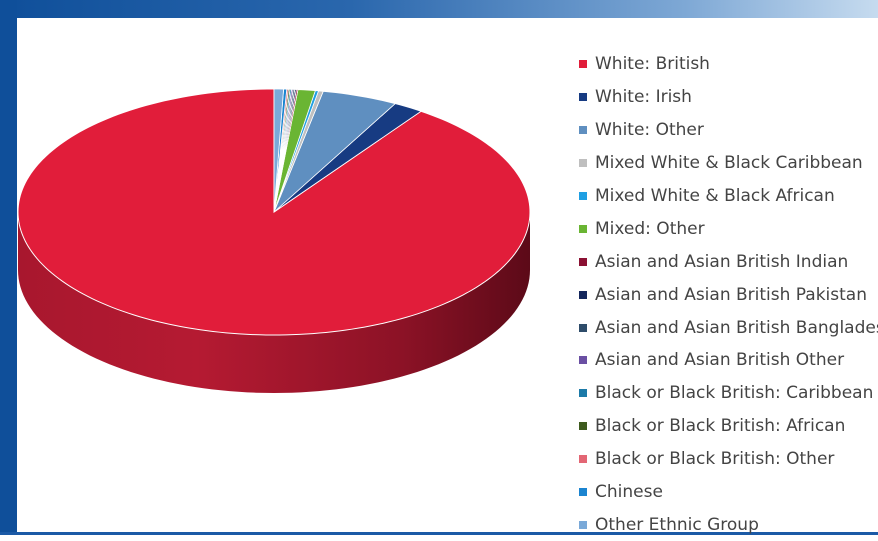 The width and height of the screenshot is (878, 541). I want to click on legend-item: Mixed: Other, so click(728, 228).